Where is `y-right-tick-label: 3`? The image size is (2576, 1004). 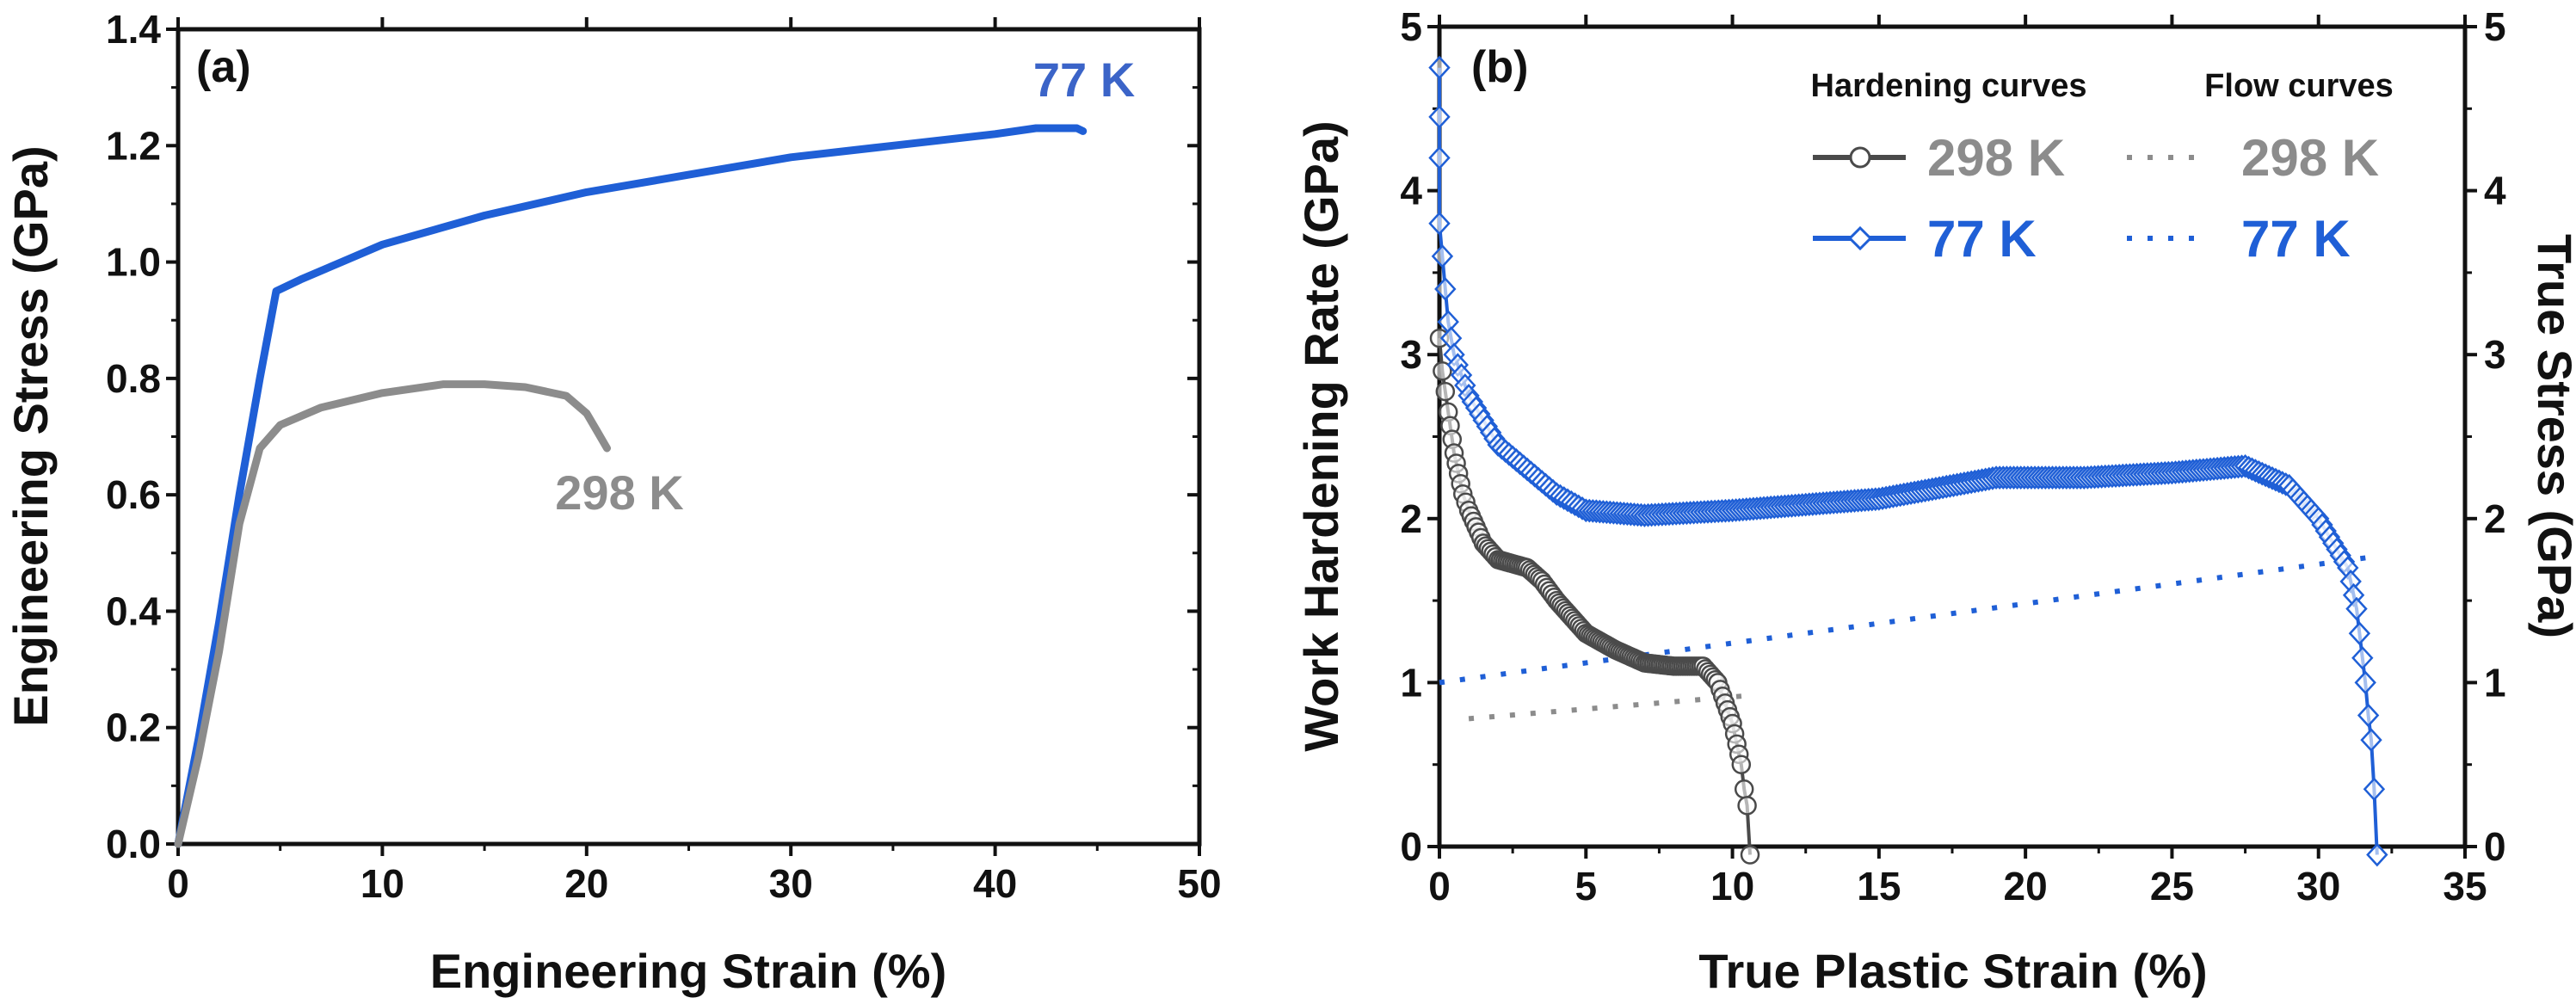
y-right-tick-label: 3 is located at coordinates (2495, 355).